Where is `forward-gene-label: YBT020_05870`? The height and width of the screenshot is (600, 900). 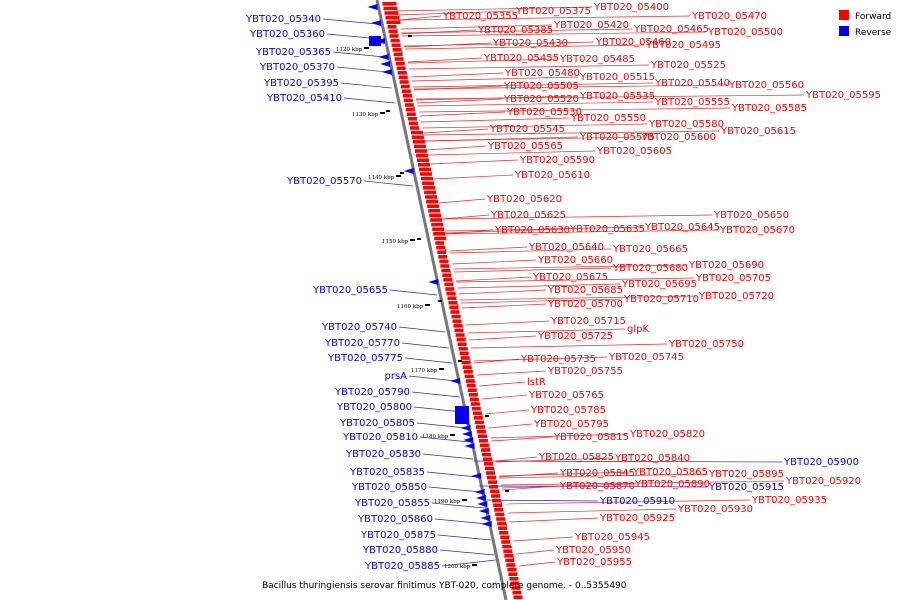
forward-gene-label: YBT020_05870 is located at coordinates (597, 486).